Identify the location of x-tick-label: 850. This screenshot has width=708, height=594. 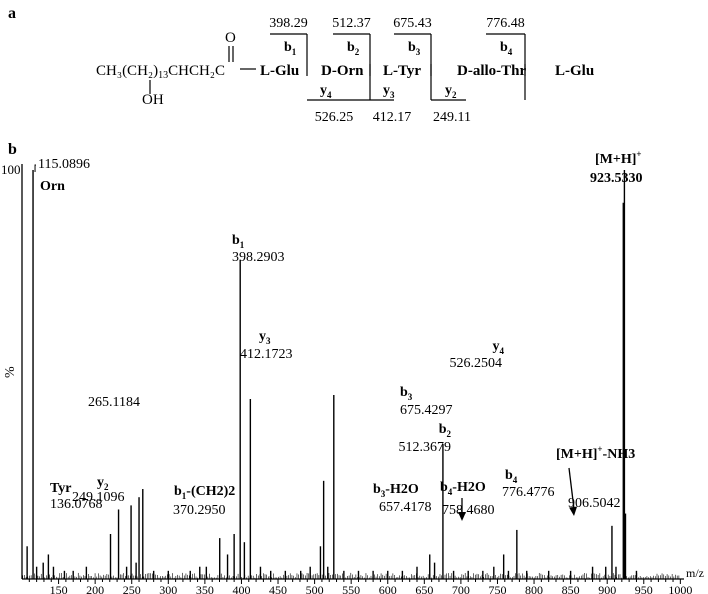
(571, 588).